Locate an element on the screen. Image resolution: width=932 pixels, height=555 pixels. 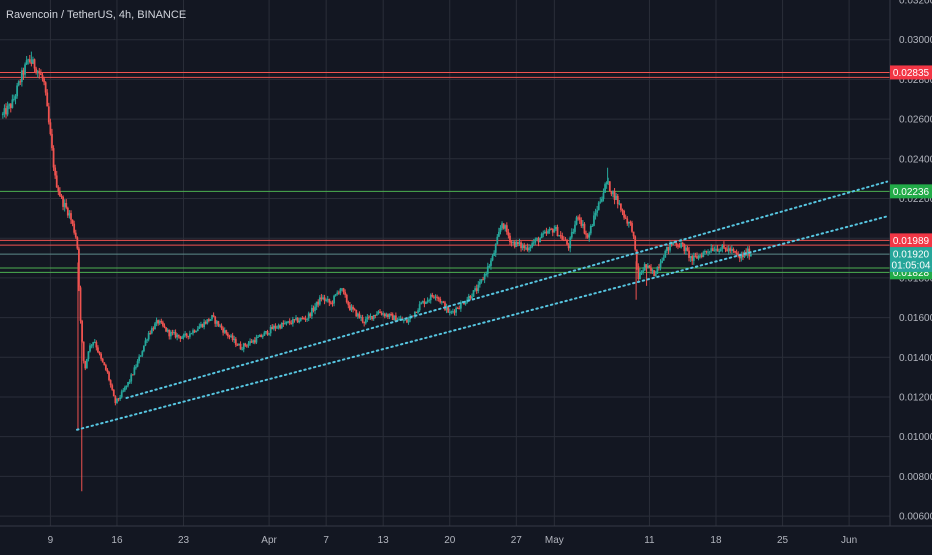
time-axis: 9 16 23 Apr 7 13 20 27 May 11 18 25 Jun is located at coordinates (453, 540).